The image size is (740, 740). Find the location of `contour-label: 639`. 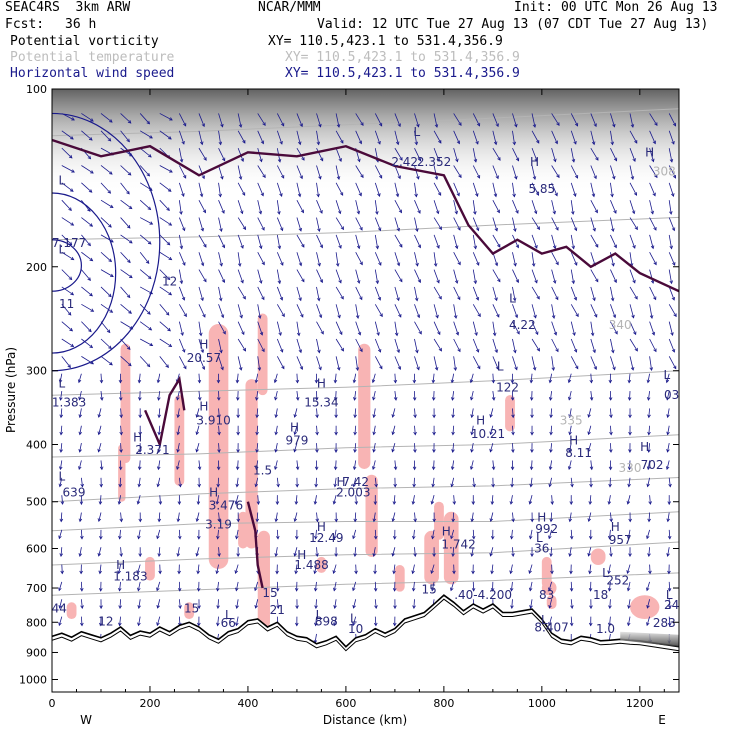

contour-label: 639 is located at coordinates (74, 493).